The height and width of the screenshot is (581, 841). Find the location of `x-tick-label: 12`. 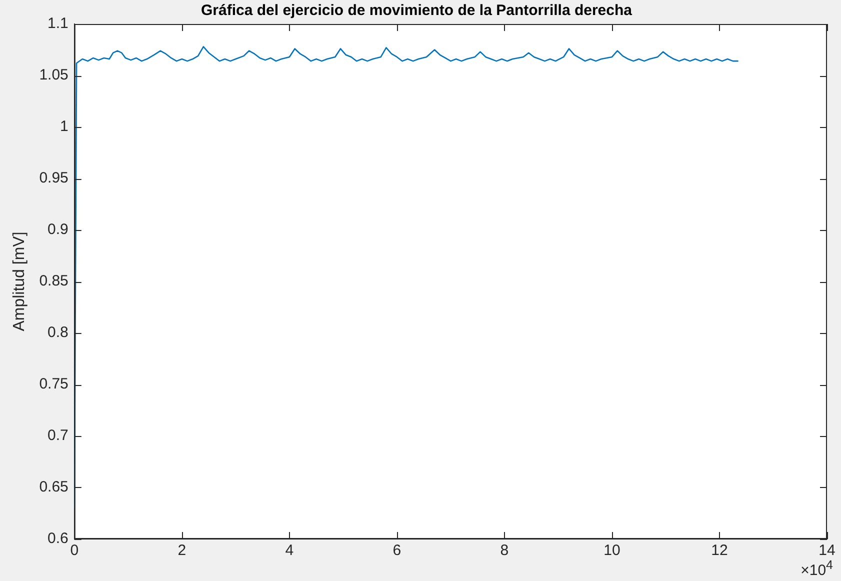

x-tick-label: 12 is located at coordinates (719, 551).